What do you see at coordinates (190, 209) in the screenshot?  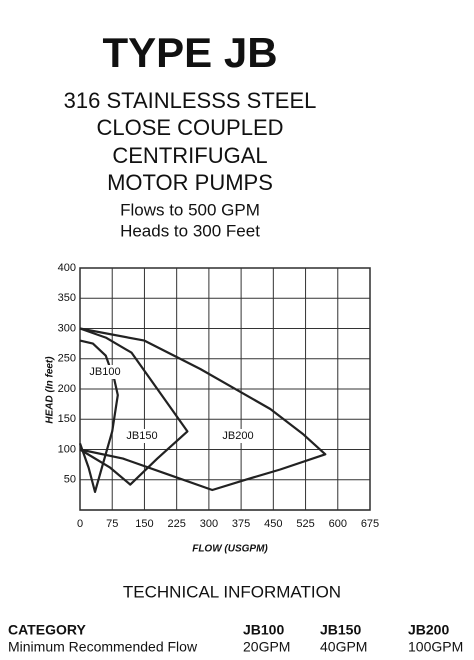 I see `spec-line: Flows to 500 GPM` at bounding box center [190, 209].